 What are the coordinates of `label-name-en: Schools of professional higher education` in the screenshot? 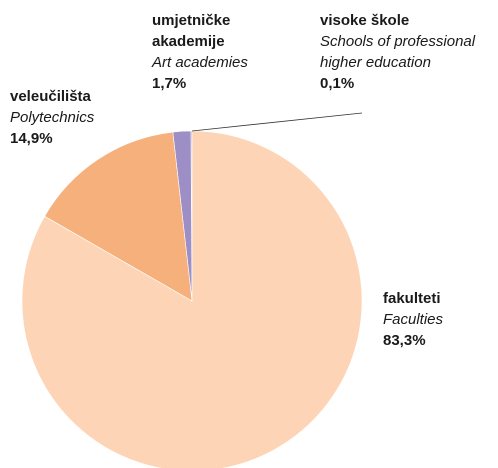 It's located at (398, 52).